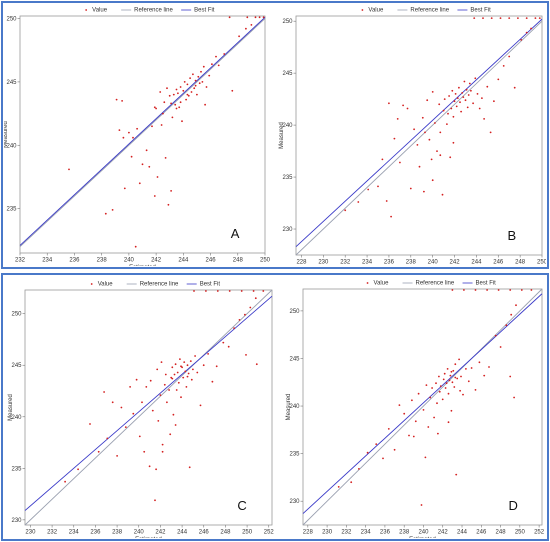 The width and height of the screenshot is (550, 542). I want to click on legend-value-marker, so click(91, 284).